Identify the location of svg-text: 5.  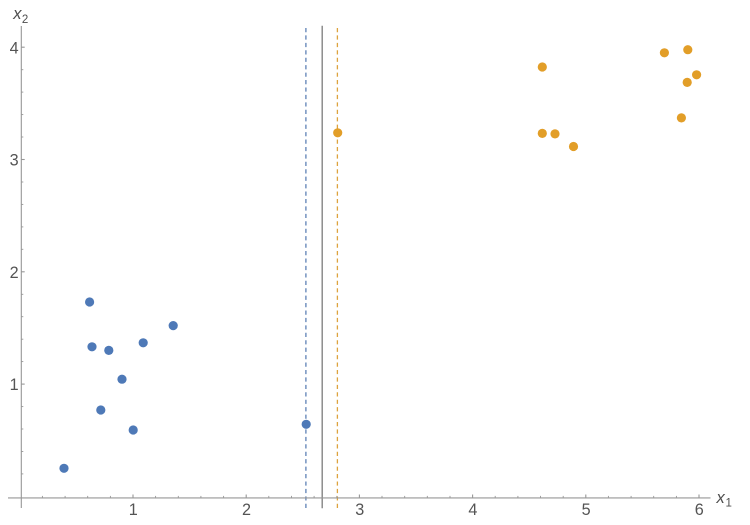
(586, 510).